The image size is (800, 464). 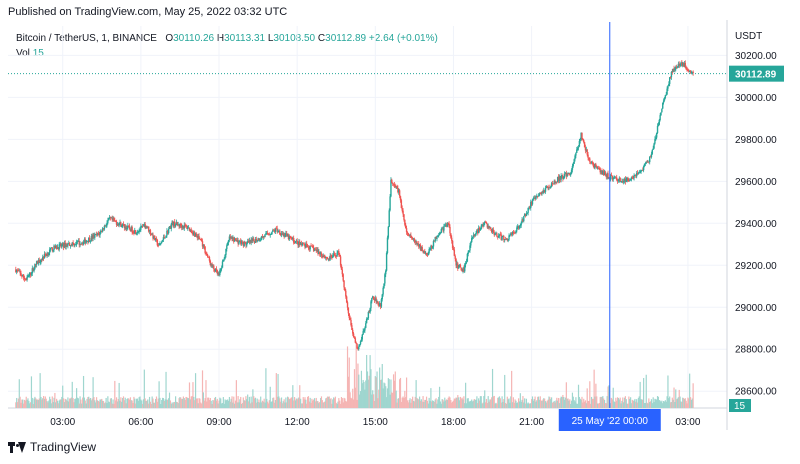 What do you see at coordinates (38, 53) in the screenshot?
I see `volume-value: 15` at bounding box center [38, 53].